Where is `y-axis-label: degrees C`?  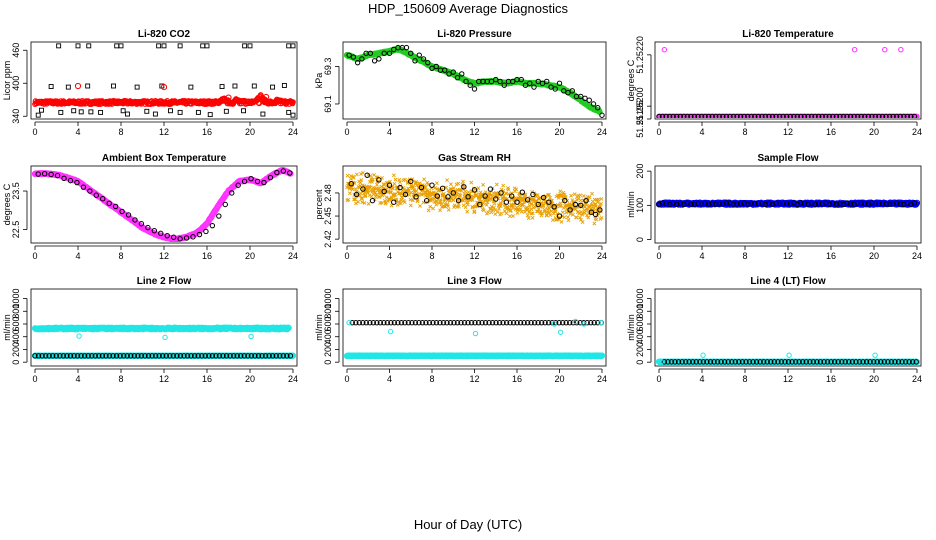 y-axis-label: degrees C is located at coordinates (631, 80).